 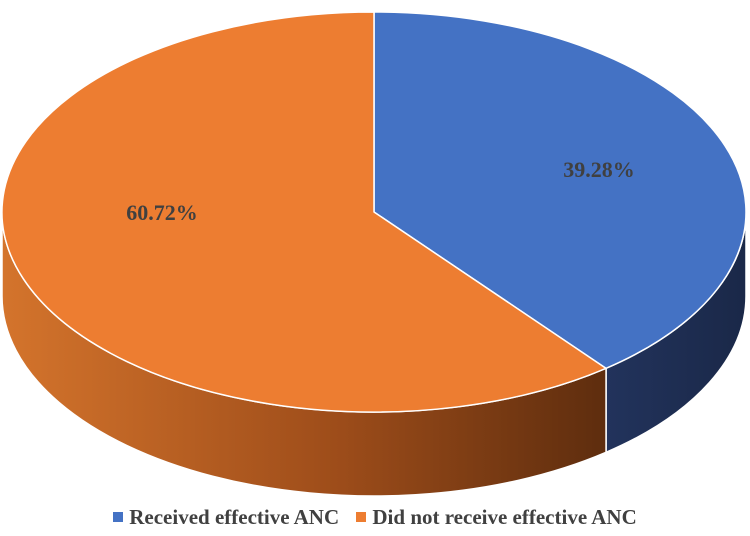 What do you see at coordinates (162, 212) in the screenshot?
I see `slice-label-not-received: 60.72%` at bounding box center [162, 212].